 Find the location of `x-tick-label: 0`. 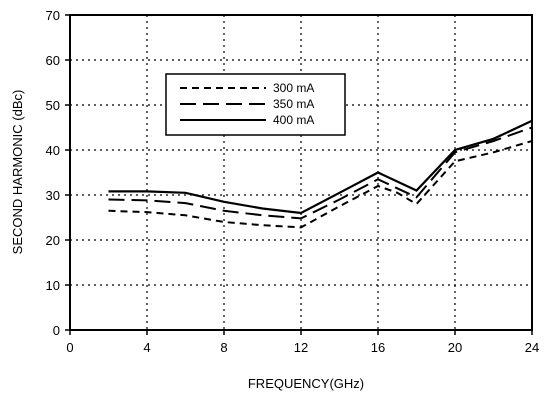

x-tick-label: 0 is located at coordinates (69, 347).